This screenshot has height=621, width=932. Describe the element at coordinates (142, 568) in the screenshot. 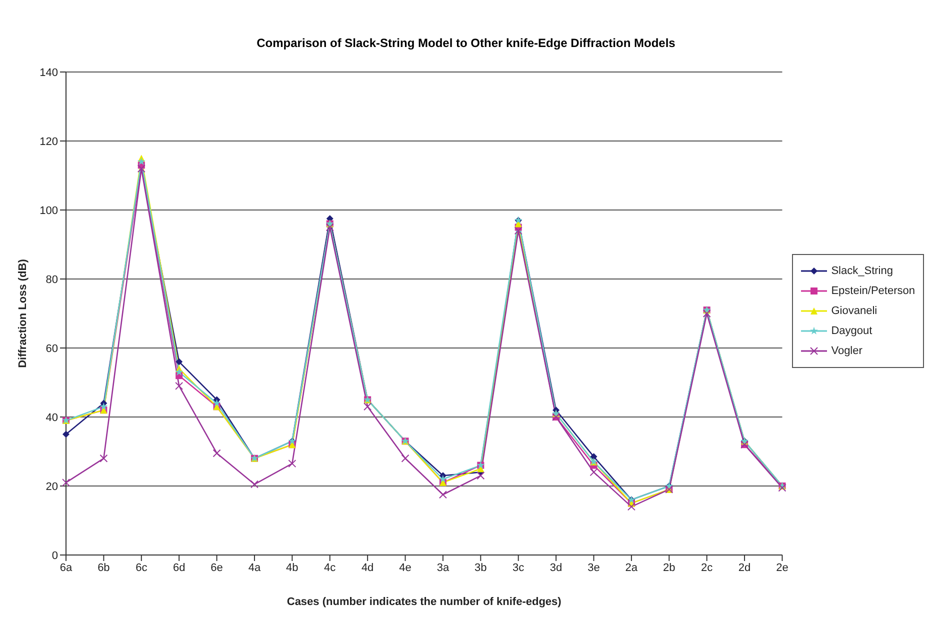

I see `x-tick-label: 6c` at that location.